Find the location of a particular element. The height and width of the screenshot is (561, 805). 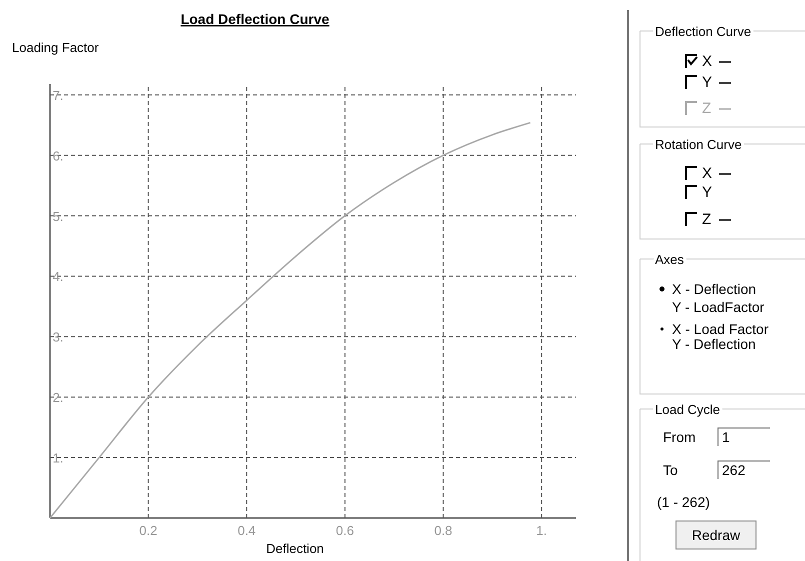

y-tick-label: 7. is located at coordinates (58, 95).